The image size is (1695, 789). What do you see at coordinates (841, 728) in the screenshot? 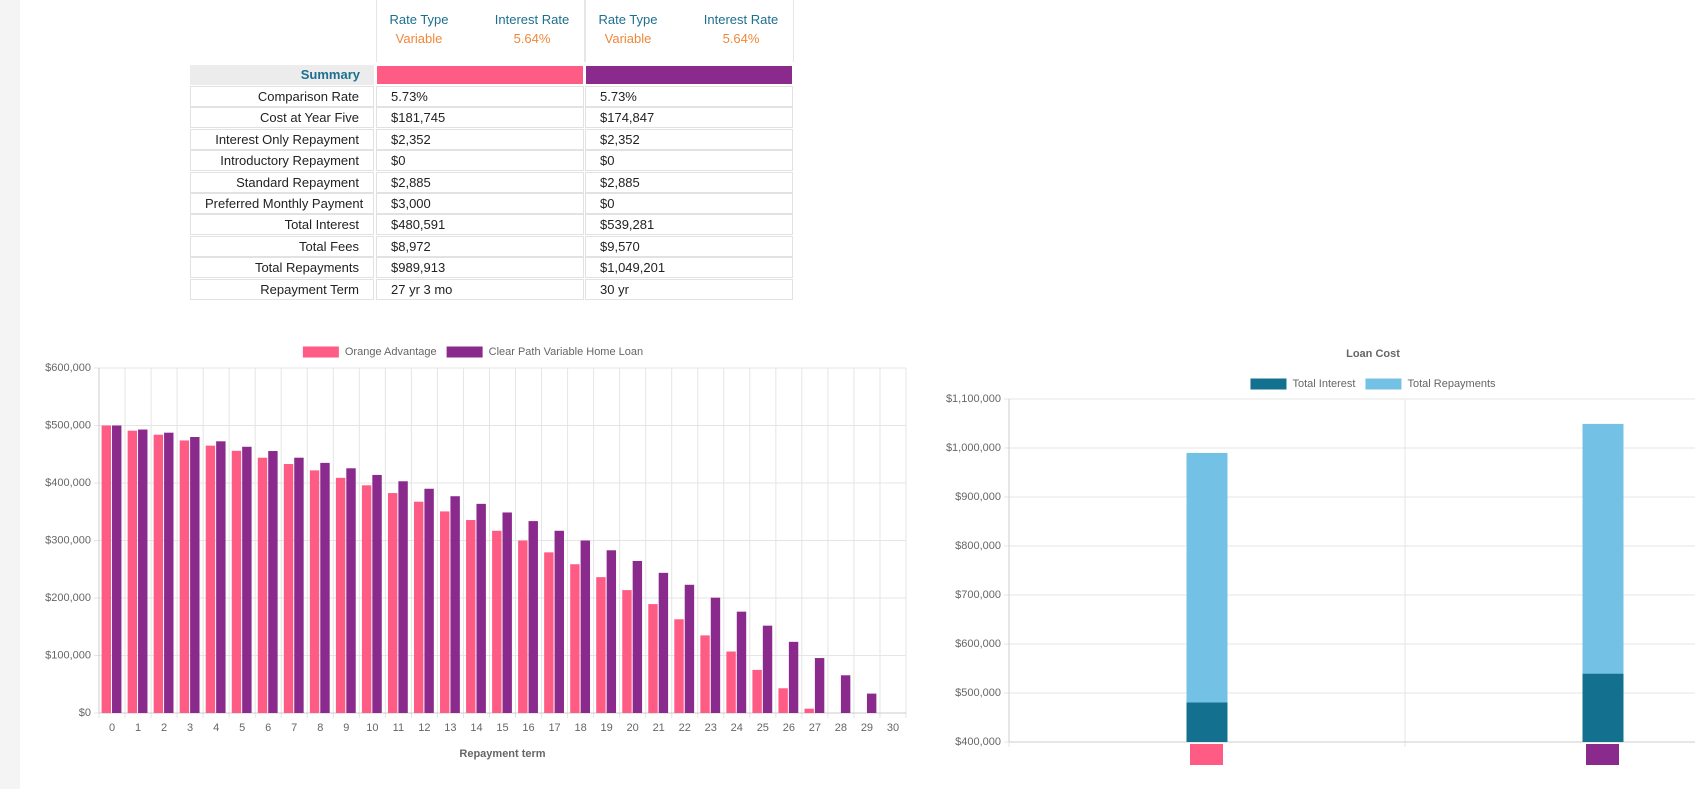
I see `x-tick-label: 28` at bounding box center [841, 728].